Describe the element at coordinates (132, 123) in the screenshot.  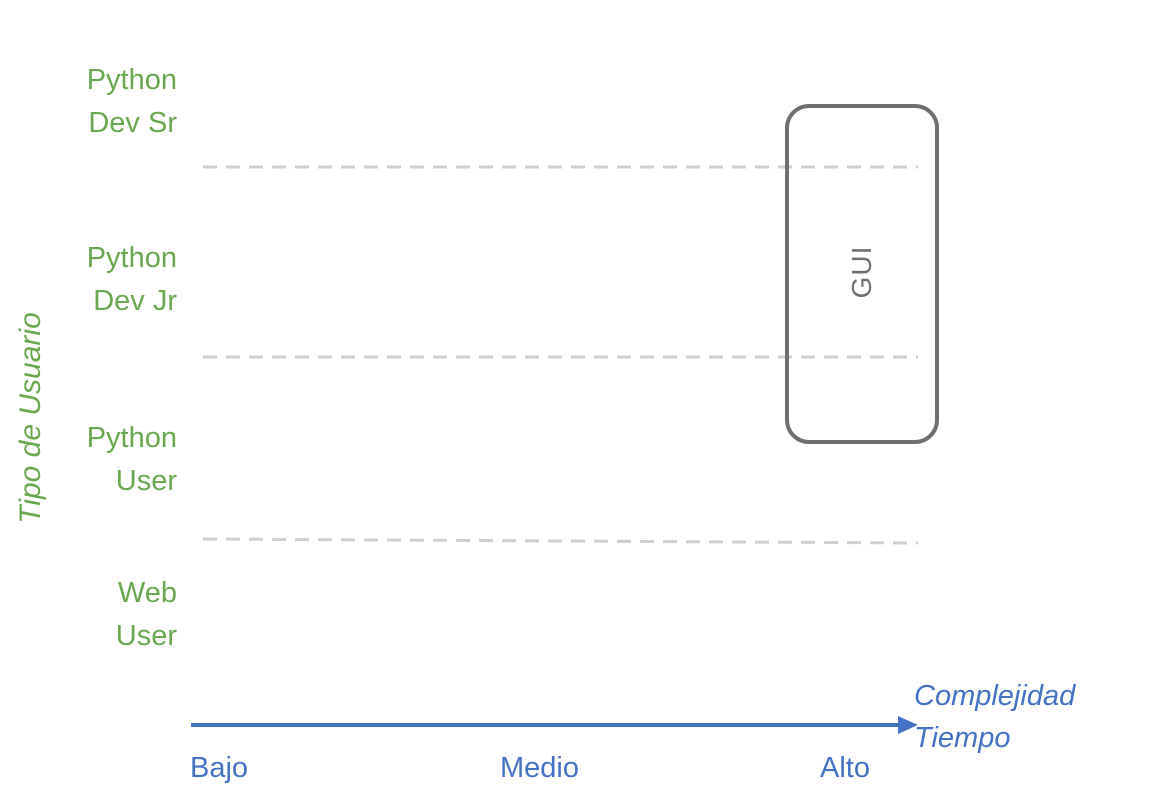
I see `user-type-label-line2: Dev Sr` at that location.